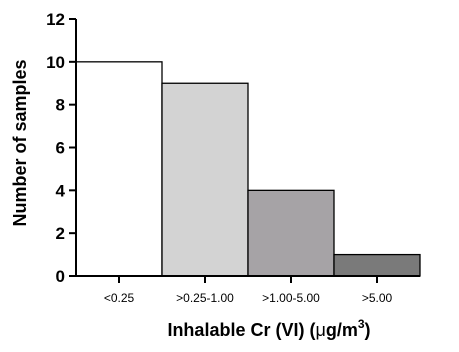 The height and width of the screenshot is (352, 459). What do you see at coordinates (20, 142) in the screenshot?
I see `y-axis-title: Number of samples` at bounding box center [20, 142].